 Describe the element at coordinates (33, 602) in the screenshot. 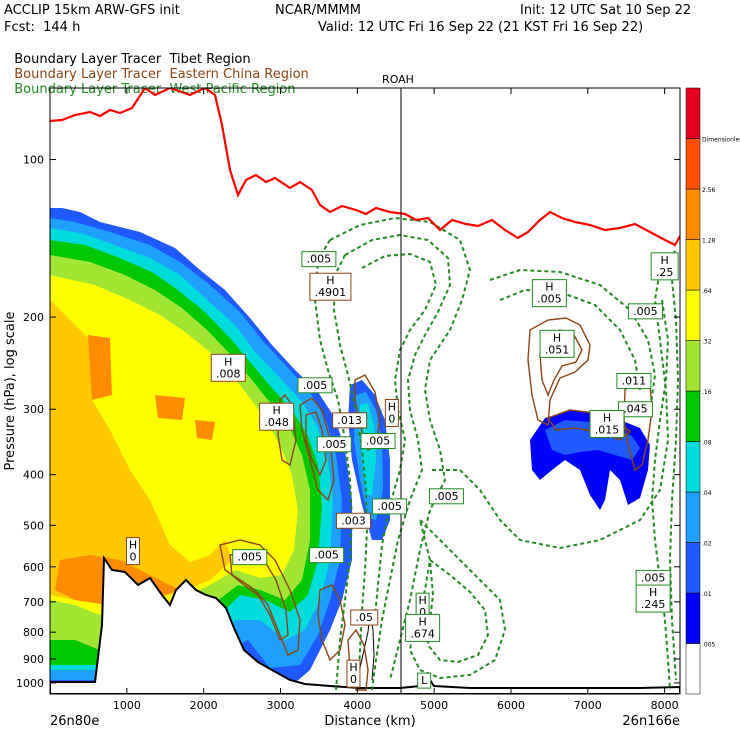

I see `y-tick-label: 700` at that location.